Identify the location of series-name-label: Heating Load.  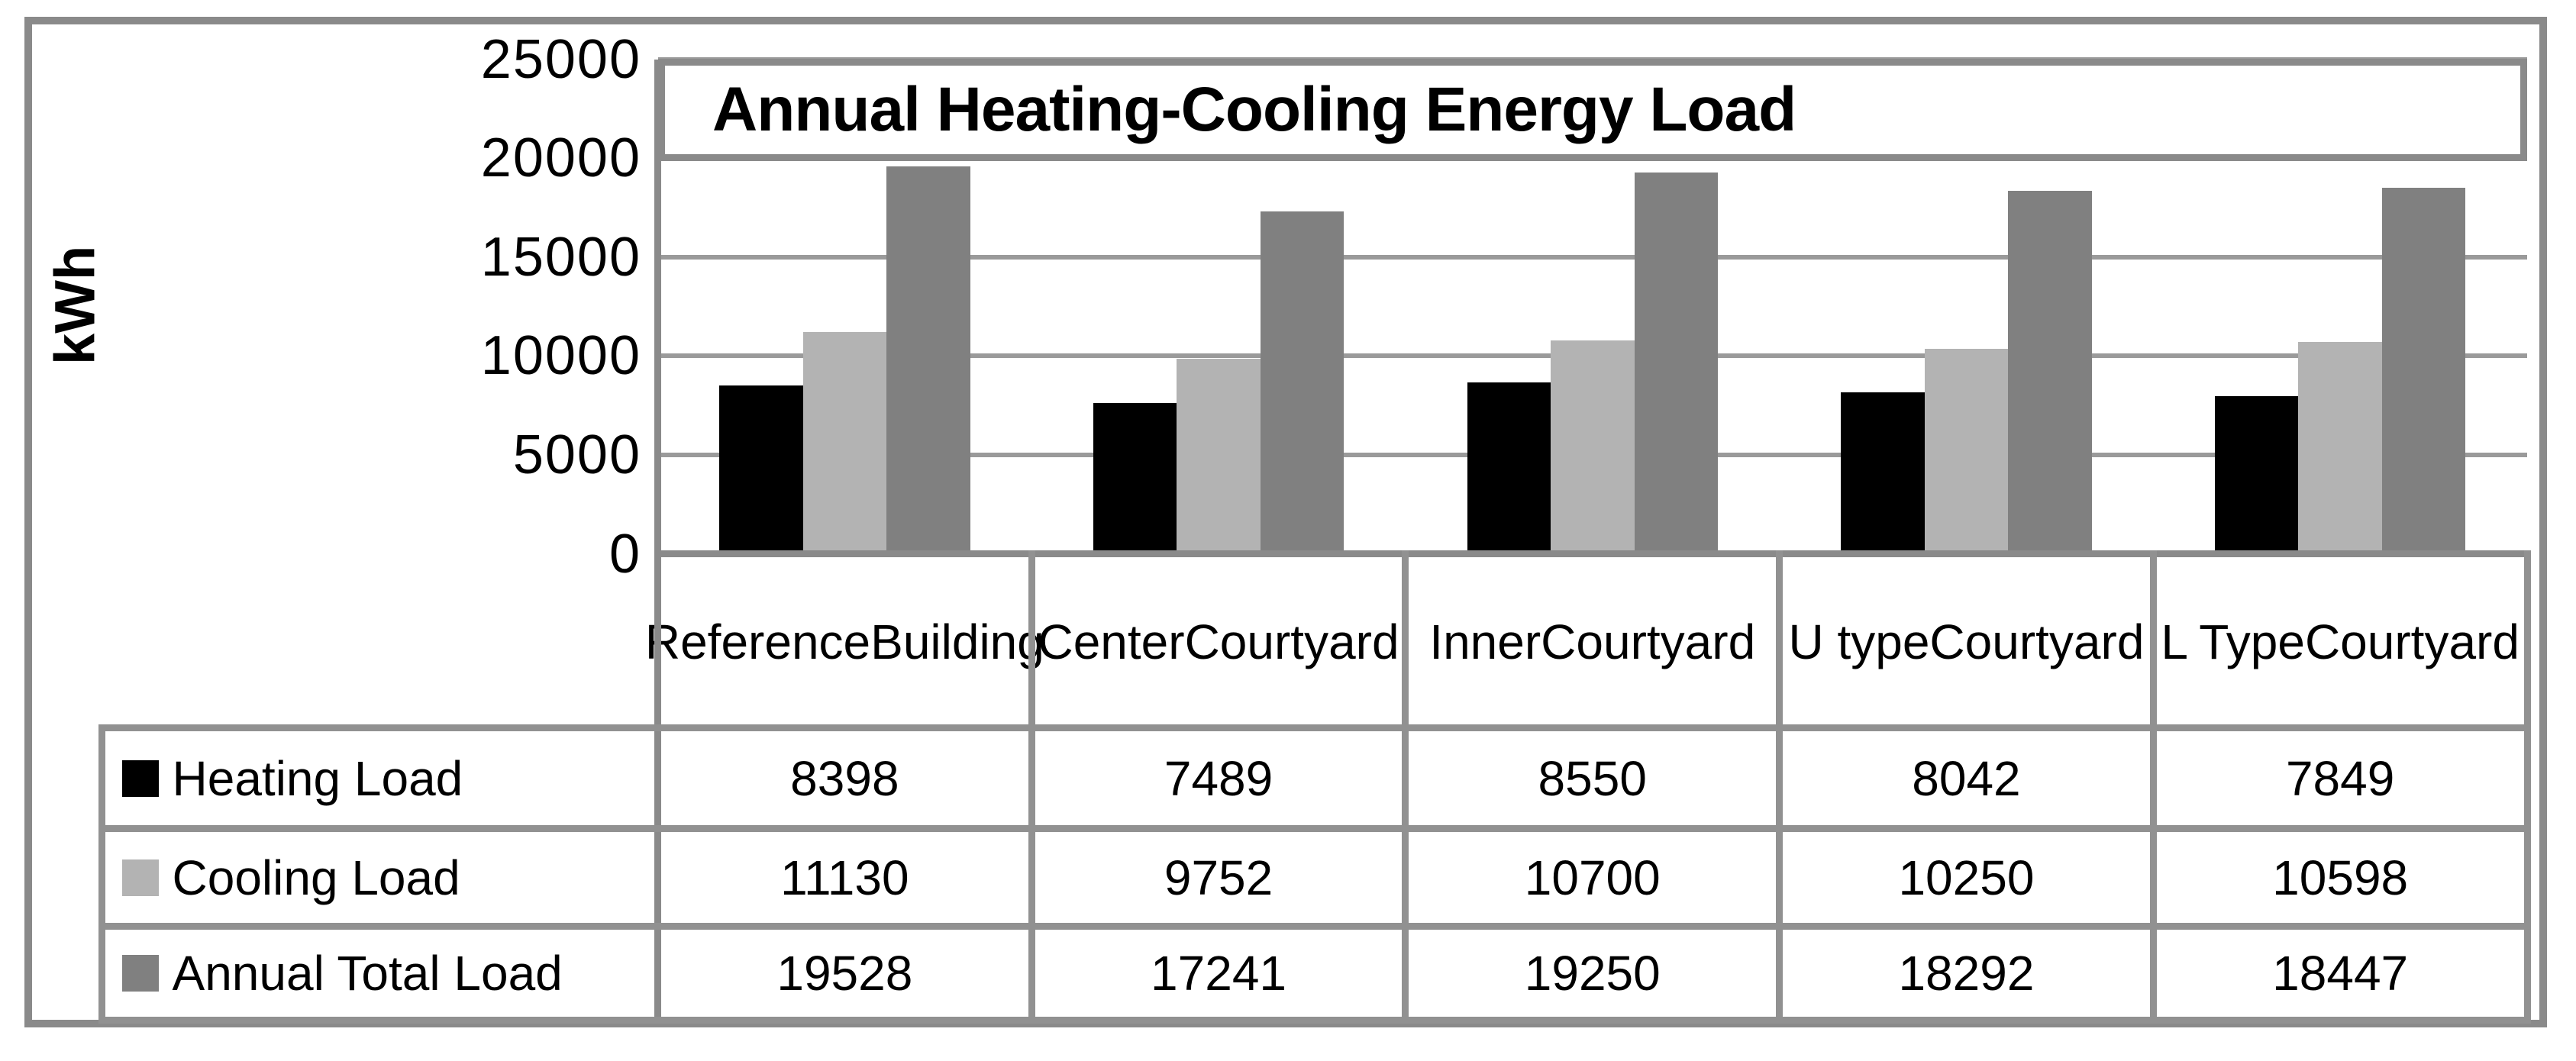
(317, 778).